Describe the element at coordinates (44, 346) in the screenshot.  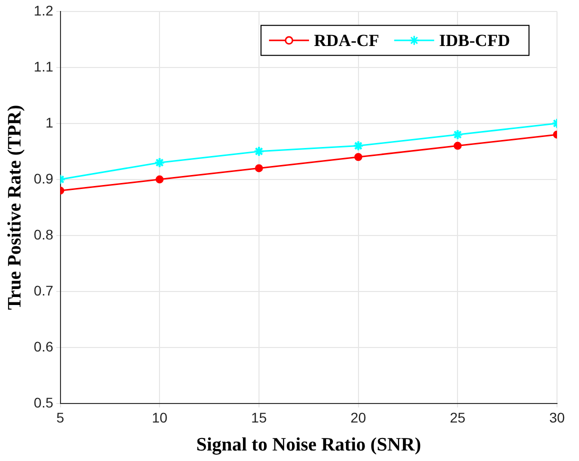
I see `y-tick-label: 0.6` at that location.